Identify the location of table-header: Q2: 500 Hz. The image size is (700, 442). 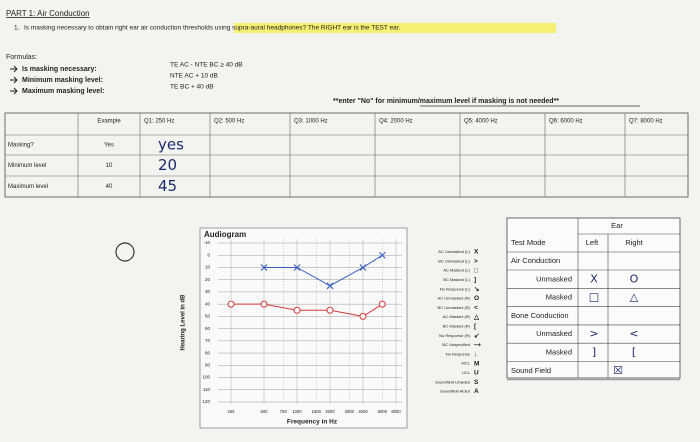
(229, 122).